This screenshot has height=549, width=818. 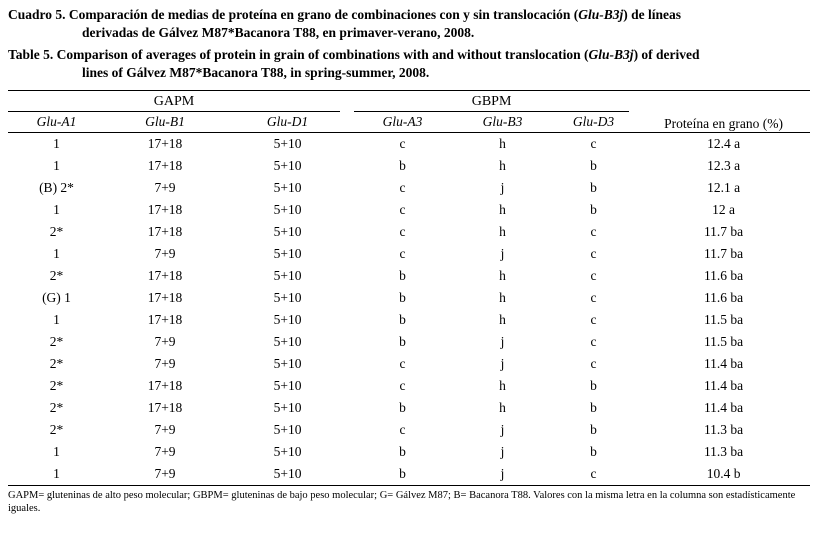 I want to click on table-row: (G) 1 17+18 5+10 b h c 11.6 ba, so click(x=409, y=298).